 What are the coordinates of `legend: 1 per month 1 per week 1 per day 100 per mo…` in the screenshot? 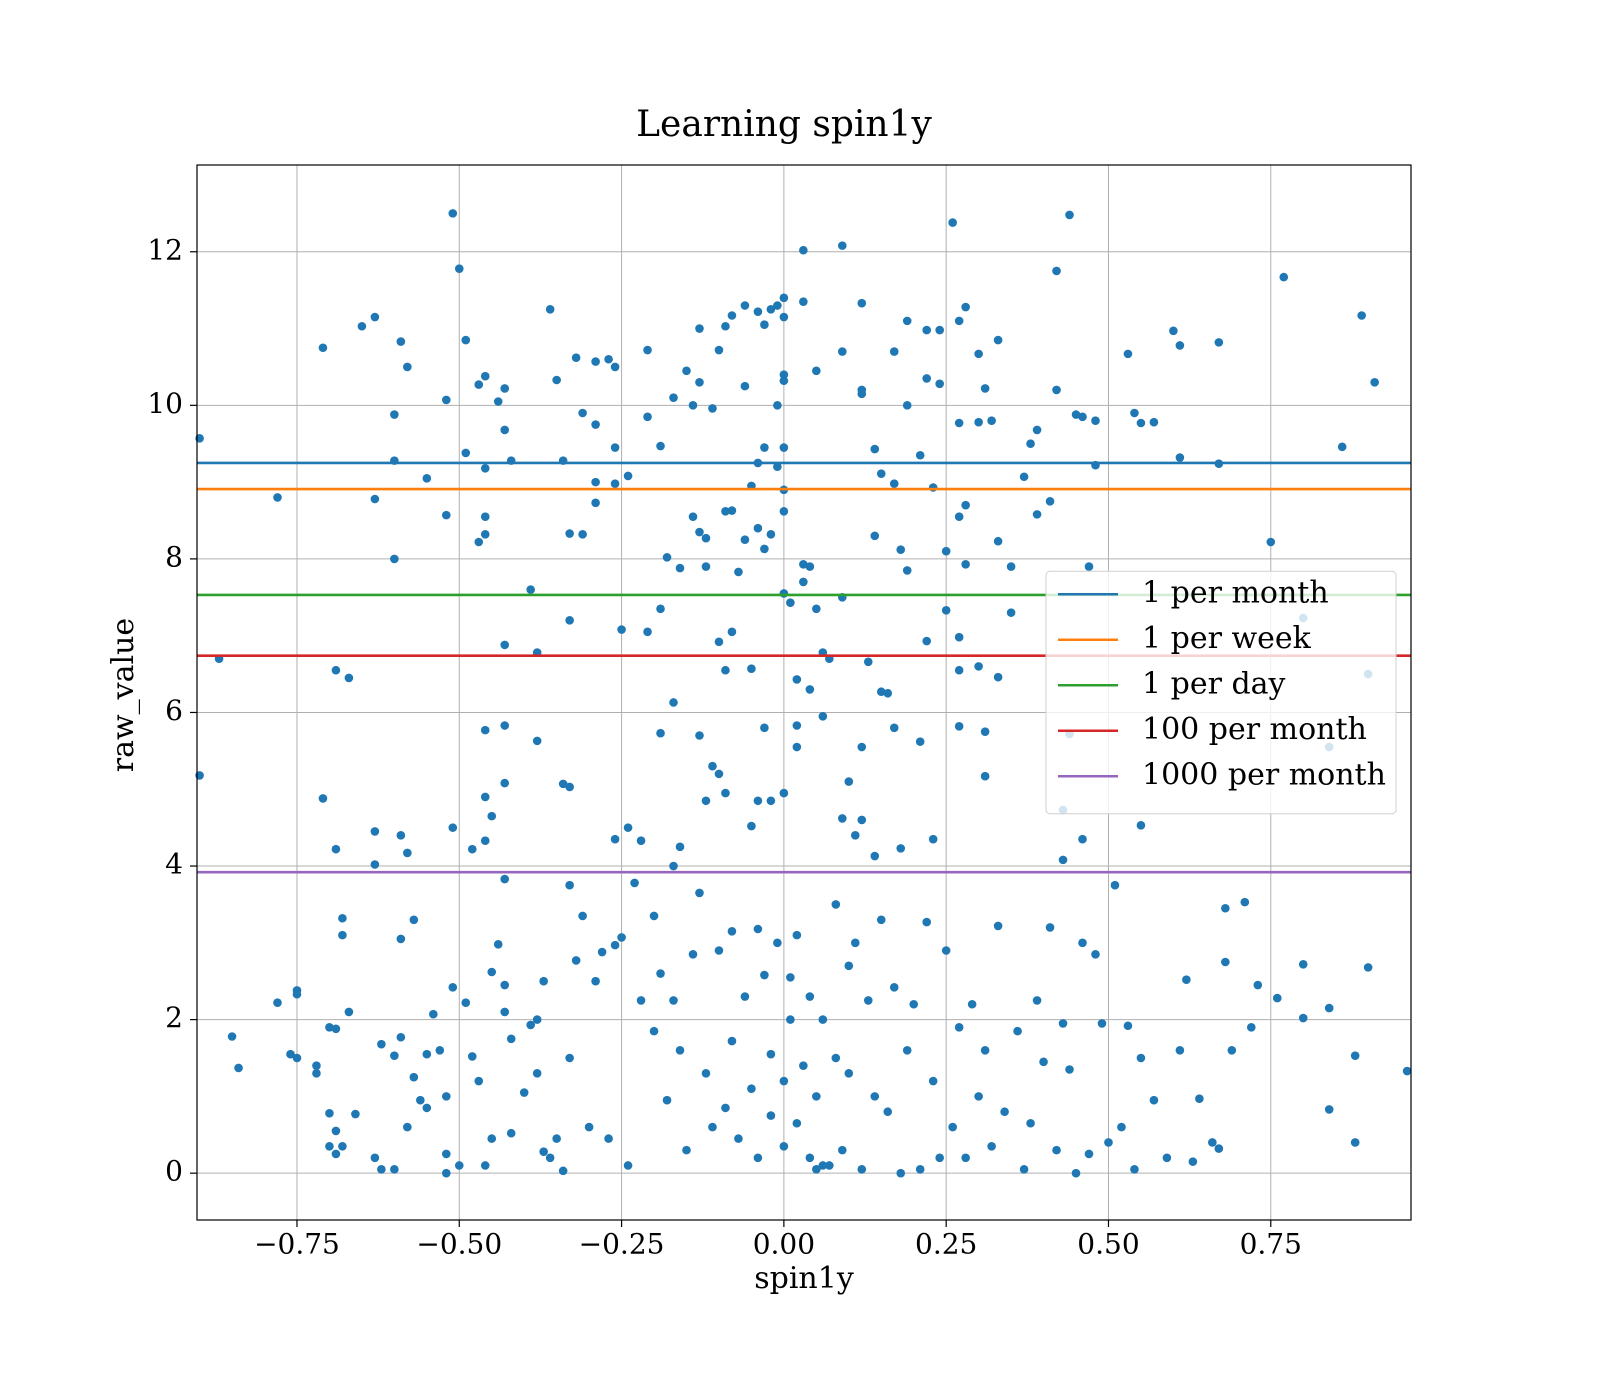 It's located at (1221, 692).